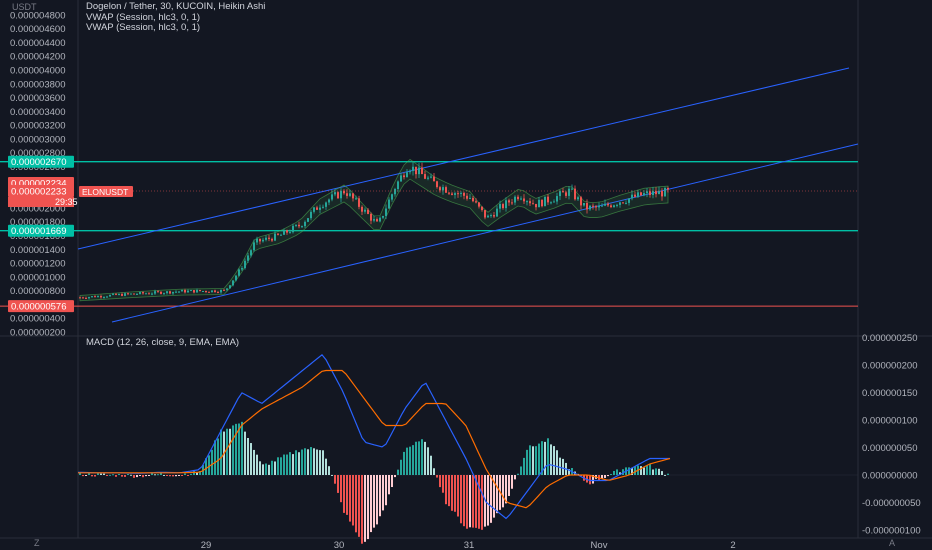 Image resolution: width=932 pixels, height=550 pixels. Describe the element at coordinates (891, 503) in the screenshot. I see `macd-tick: -0.000000050` at that location.